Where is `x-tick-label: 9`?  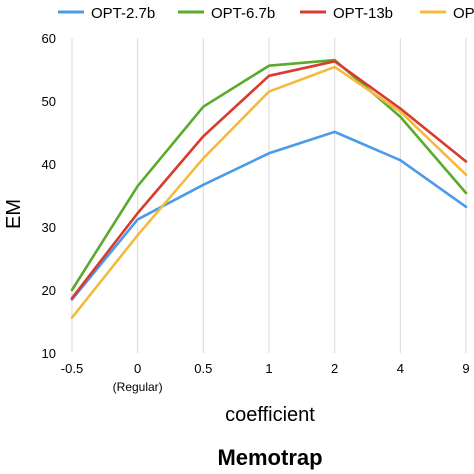
x-tick-label: 9 is located at coordinates (465, 368).